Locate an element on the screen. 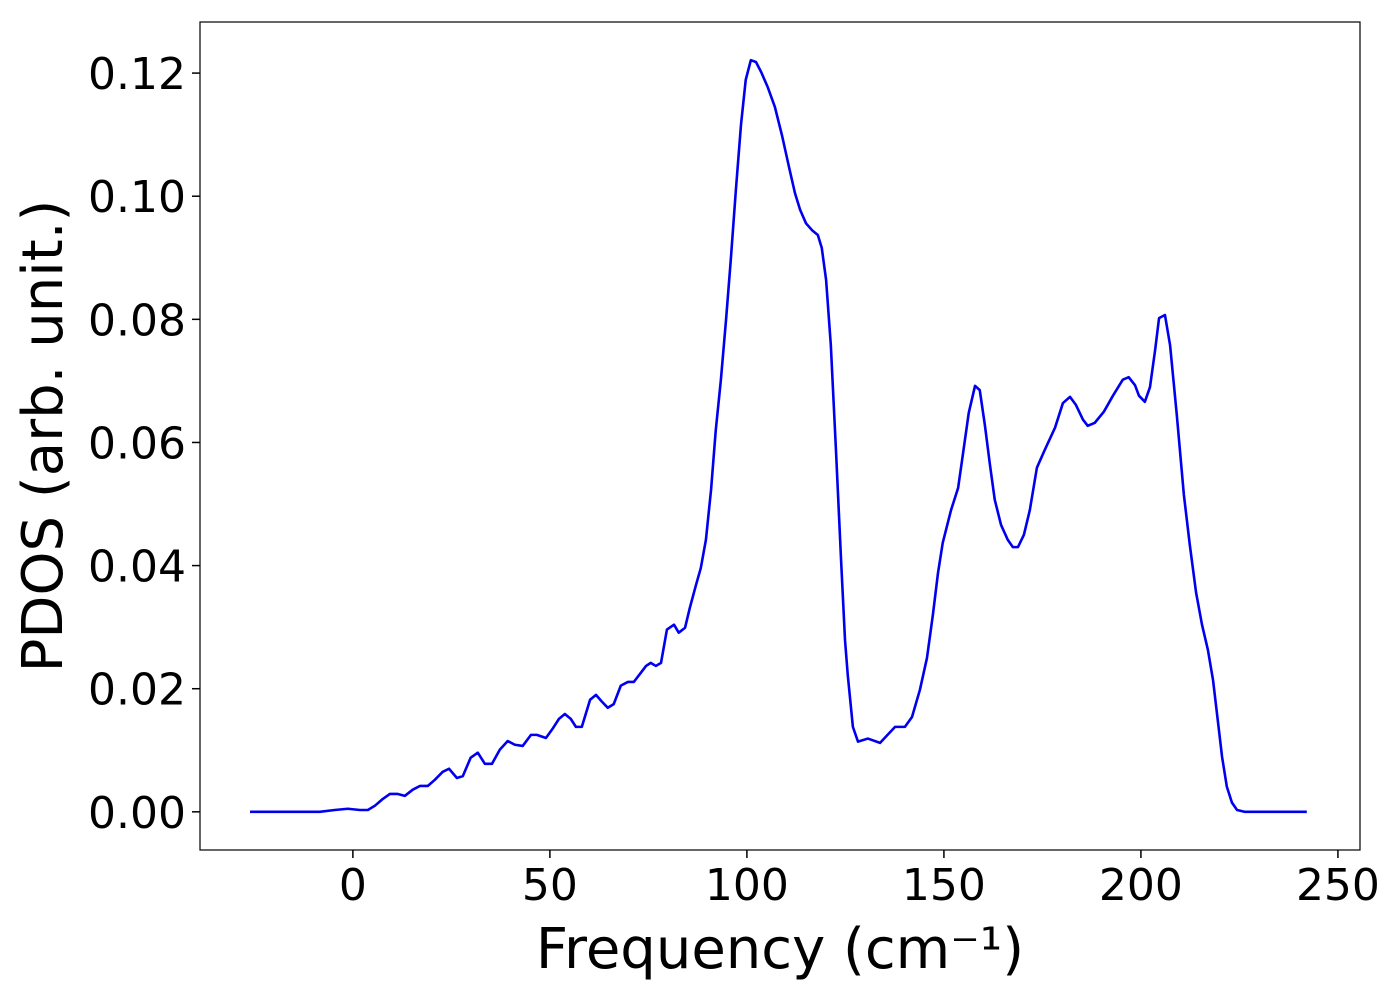 The image size is (1400, 1000). y-tick-label: 0.08 is located at coordinates (137, 320).